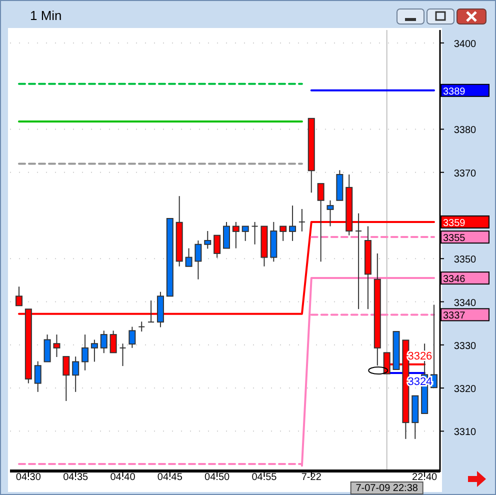  Describe the element at coordinates (454, 223) in the screenshot. I see `data-label: 3359` at that location.